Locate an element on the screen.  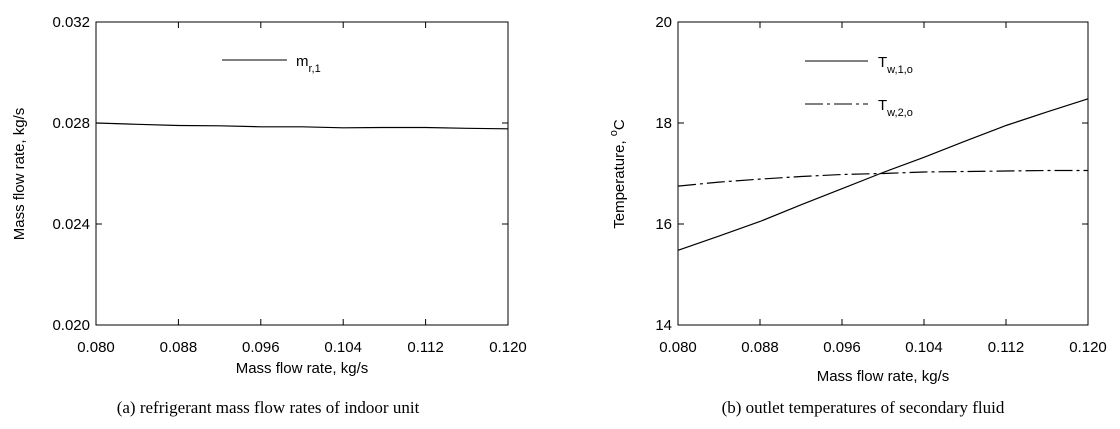
y-tick-label: 18 is located at coordinates (663, 123).